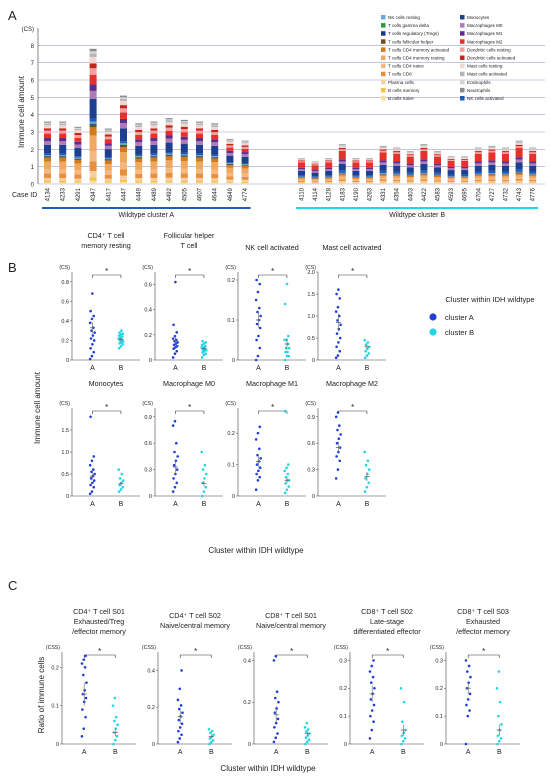 This screenshot has height=776, width=550. Describe the element at coordinates (175, 368) in the screenshot. I see `b-sub-x-tick: A` at that location.